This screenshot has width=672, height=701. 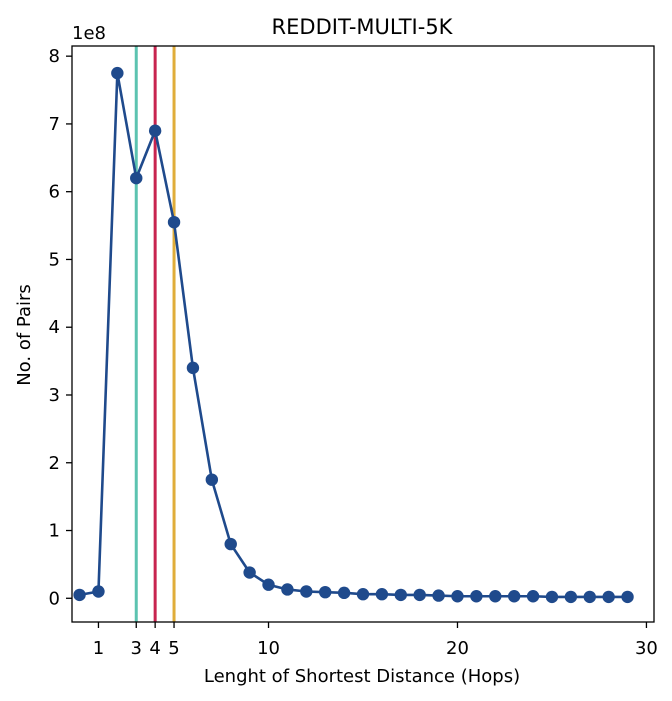 I want to click on x-tick-label: 30, so click(x=646, y=648).